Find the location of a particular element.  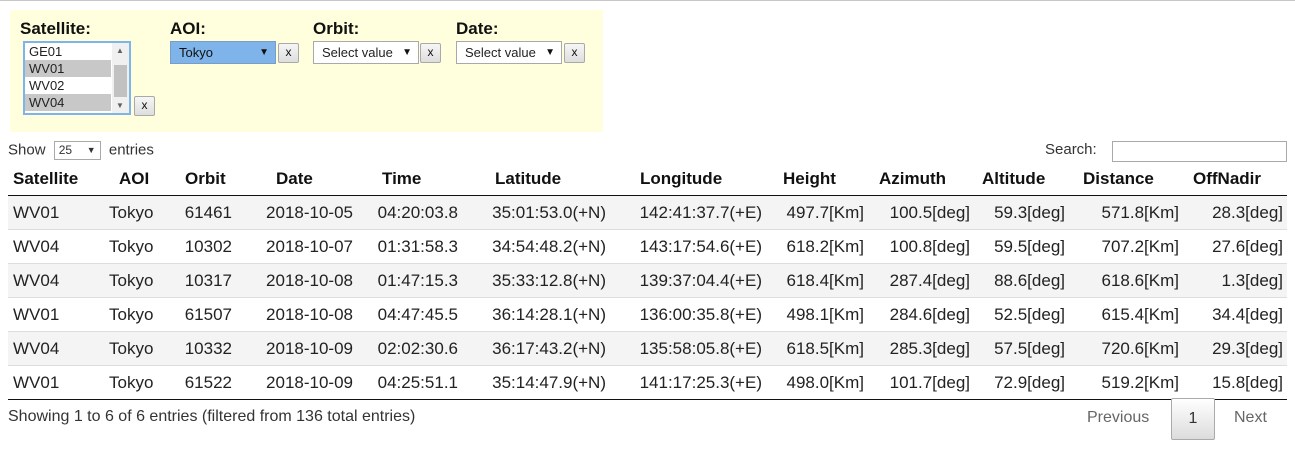

column-header-date: Date is located at coordinates (294, 178).